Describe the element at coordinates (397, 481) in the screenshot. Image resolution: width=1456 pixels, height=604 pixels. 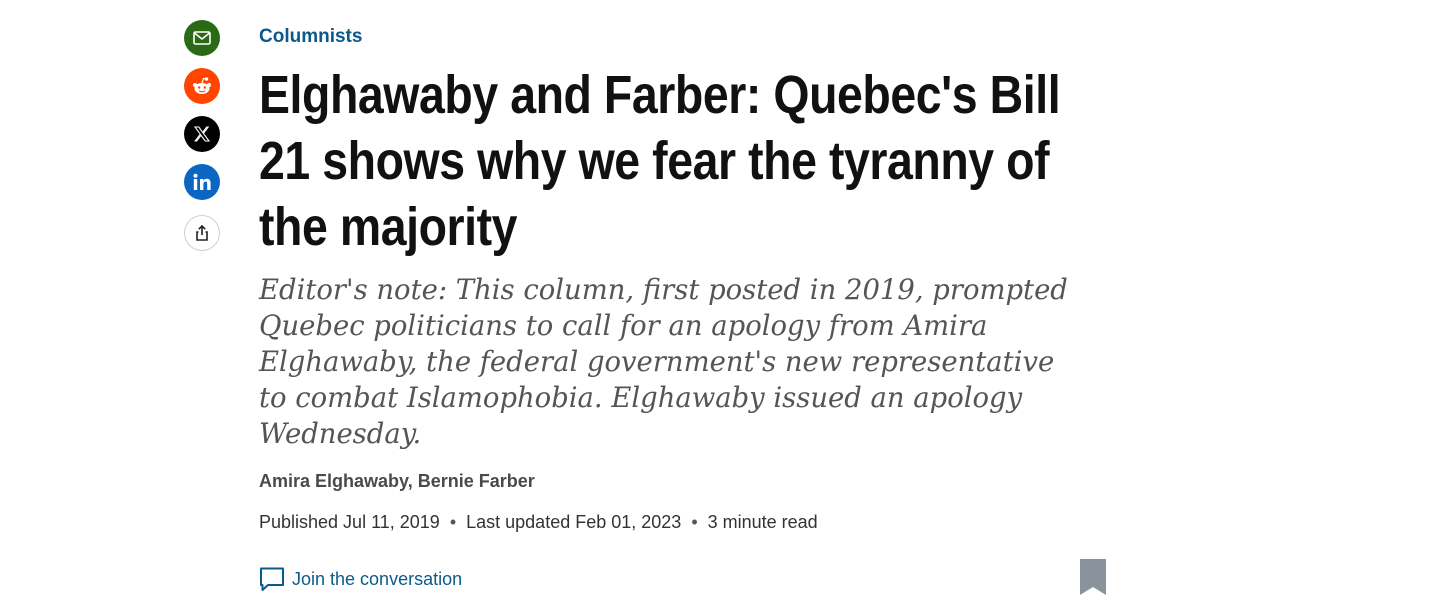
I see `byline: Amira Elghawaby, Bernie Farber` at that location.